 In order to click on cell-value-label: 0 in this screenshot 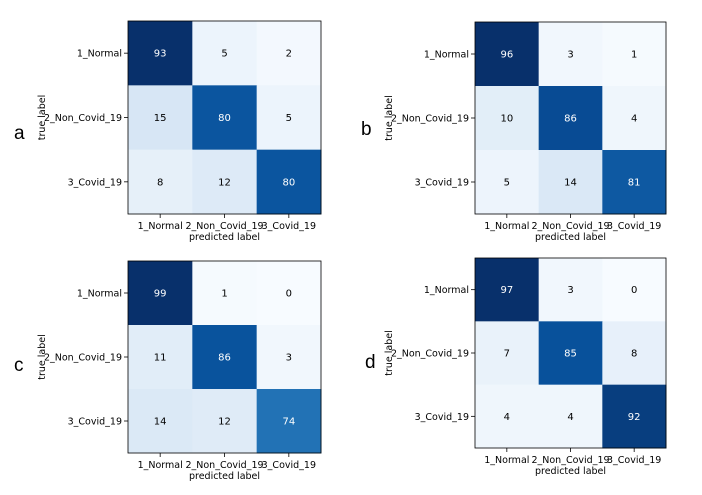, I will do `click(289, 294)`.